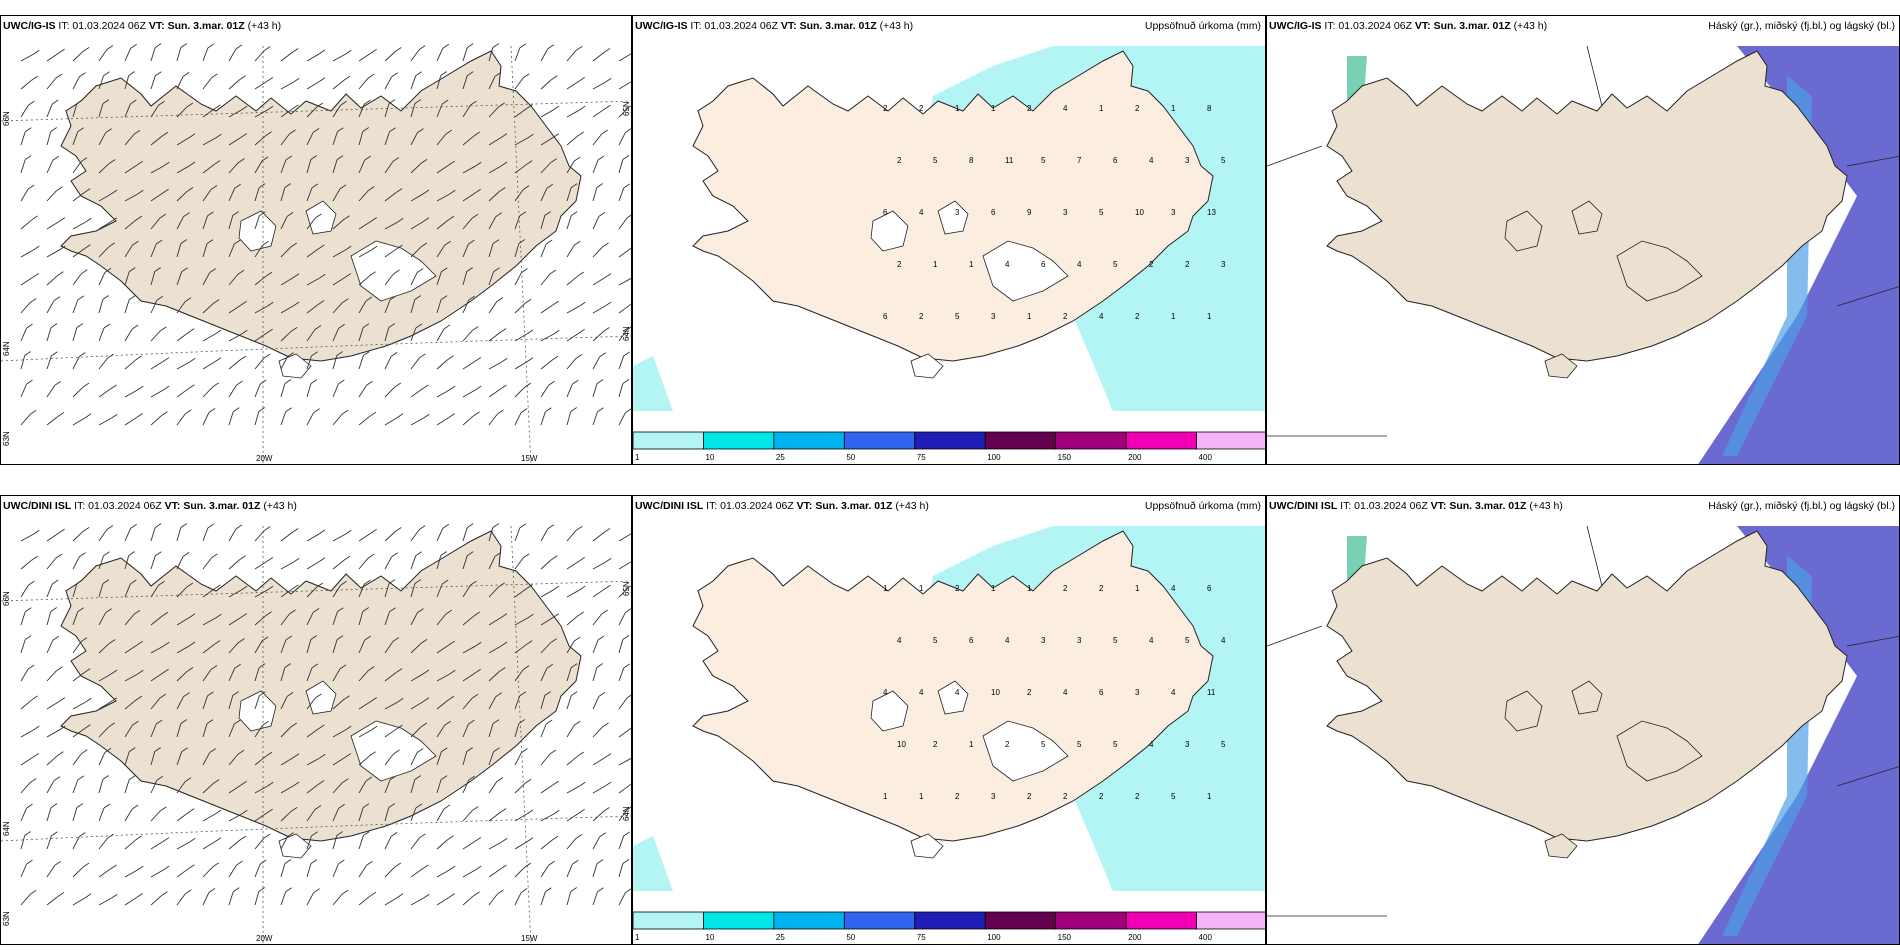 Image resolution: width=1900 pixels, height=950 pixels. Describe the element at coordinates (1223, 744) in the screenshot. I see `precip-value: 5` at that location.